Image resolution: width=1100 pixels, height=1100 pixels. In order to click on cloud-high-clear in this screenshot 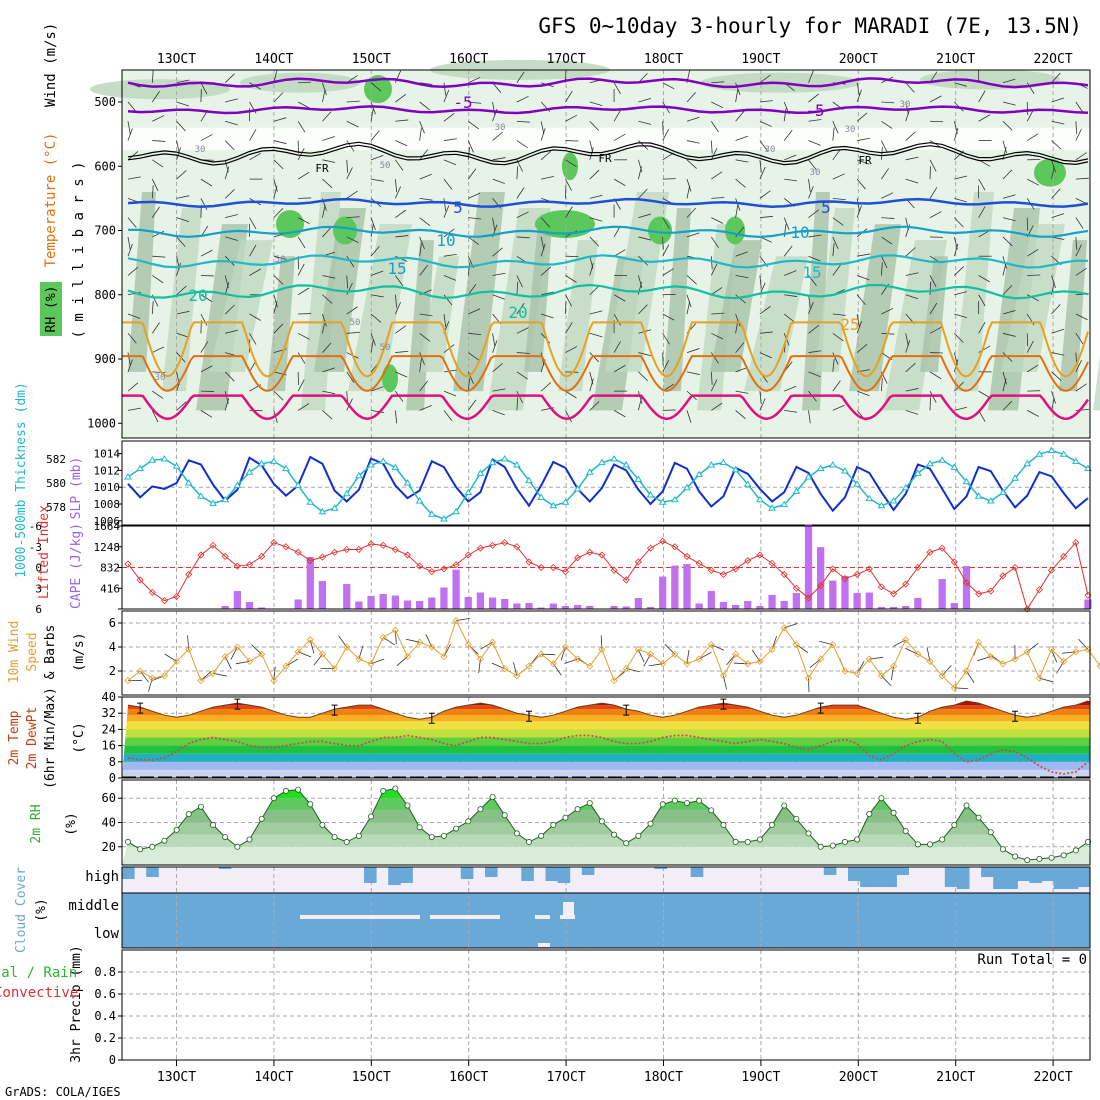, I will do `click(606, 880)`.